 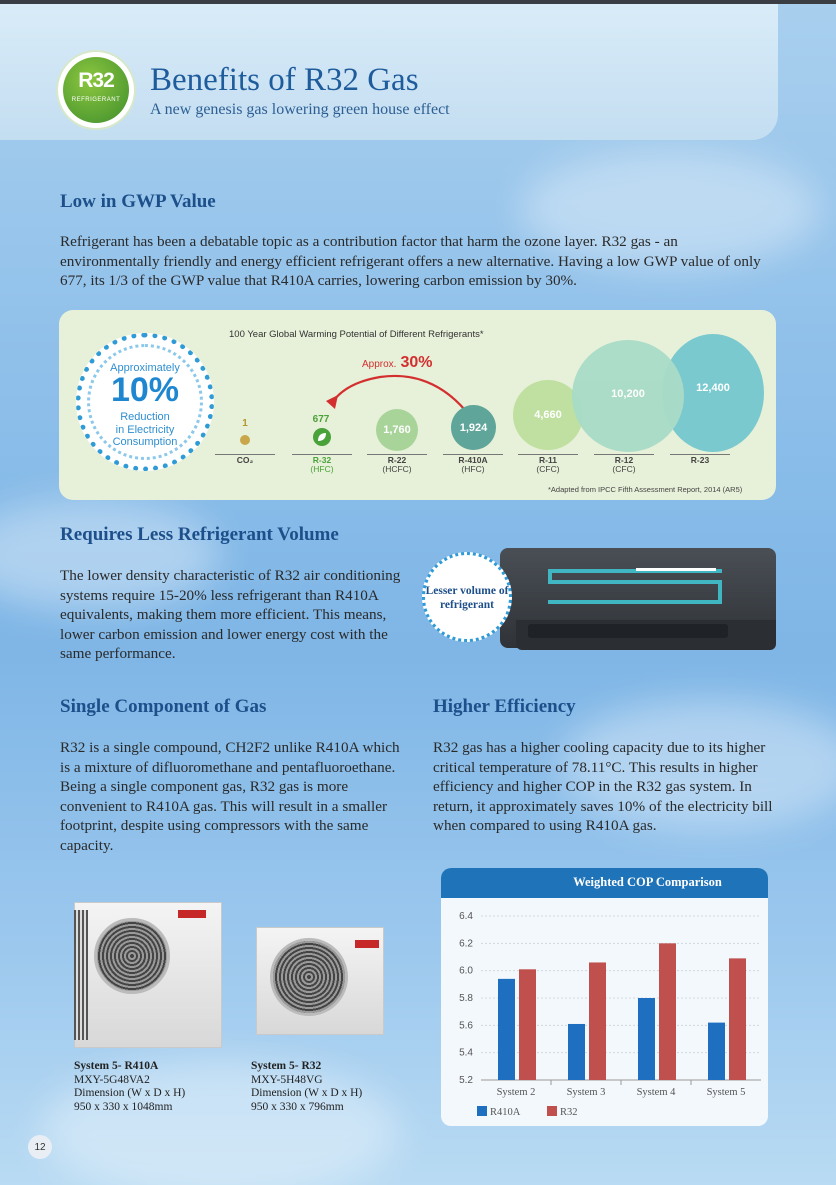 I want to click on unit-system: System 5- R32, so click(x=286, y=1066).